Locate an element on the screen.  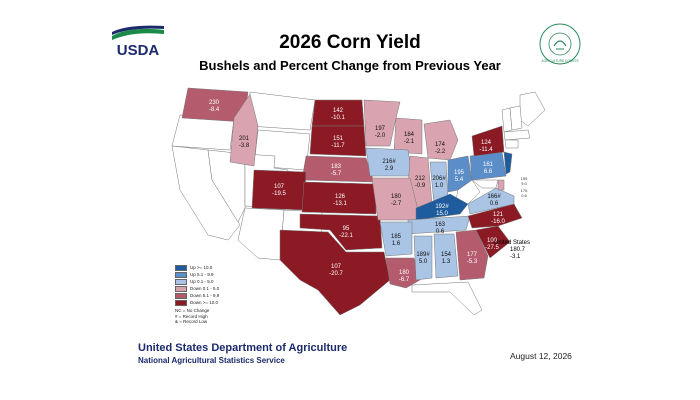
state-label-nc-yield: 121 is located at coordinates (498, 215).